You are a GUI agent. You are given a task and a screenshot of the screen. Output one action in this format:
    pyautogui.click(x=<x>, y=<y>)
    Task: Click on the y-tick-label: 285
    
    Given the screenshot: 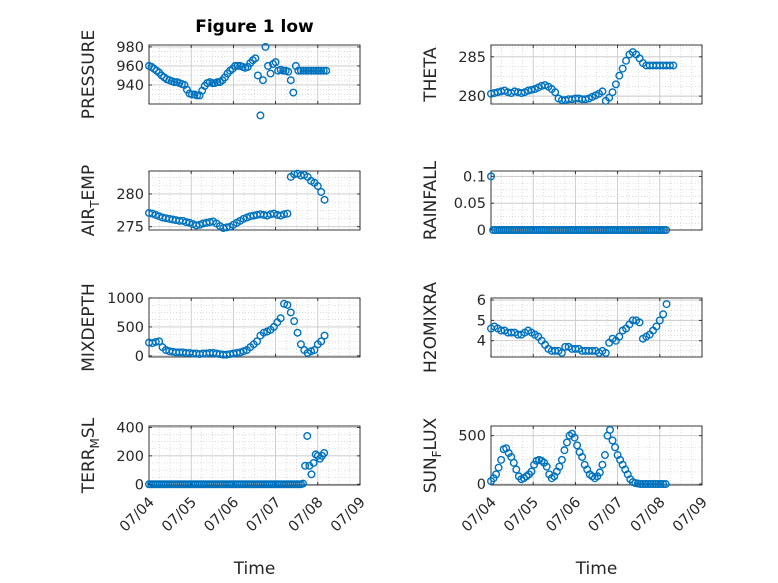 What is the action you would take?
    pyautogui.click(x=472, y=58)
    